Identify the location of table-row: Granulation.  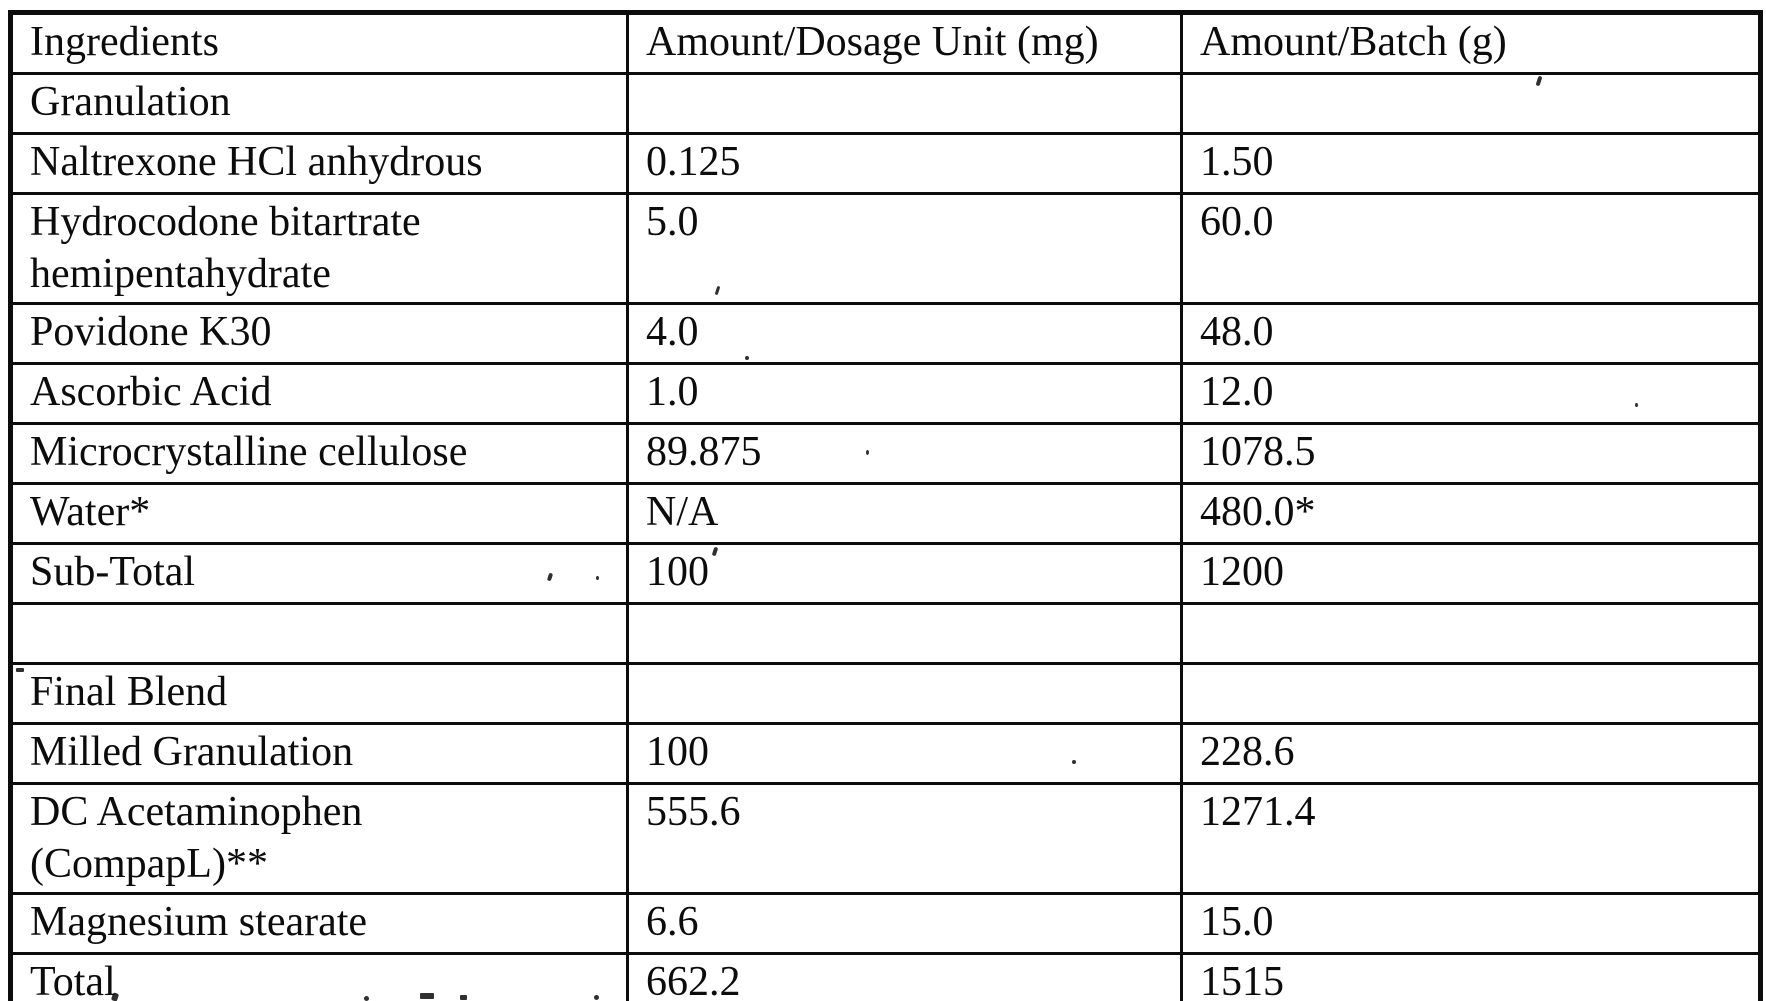
(885, 103).